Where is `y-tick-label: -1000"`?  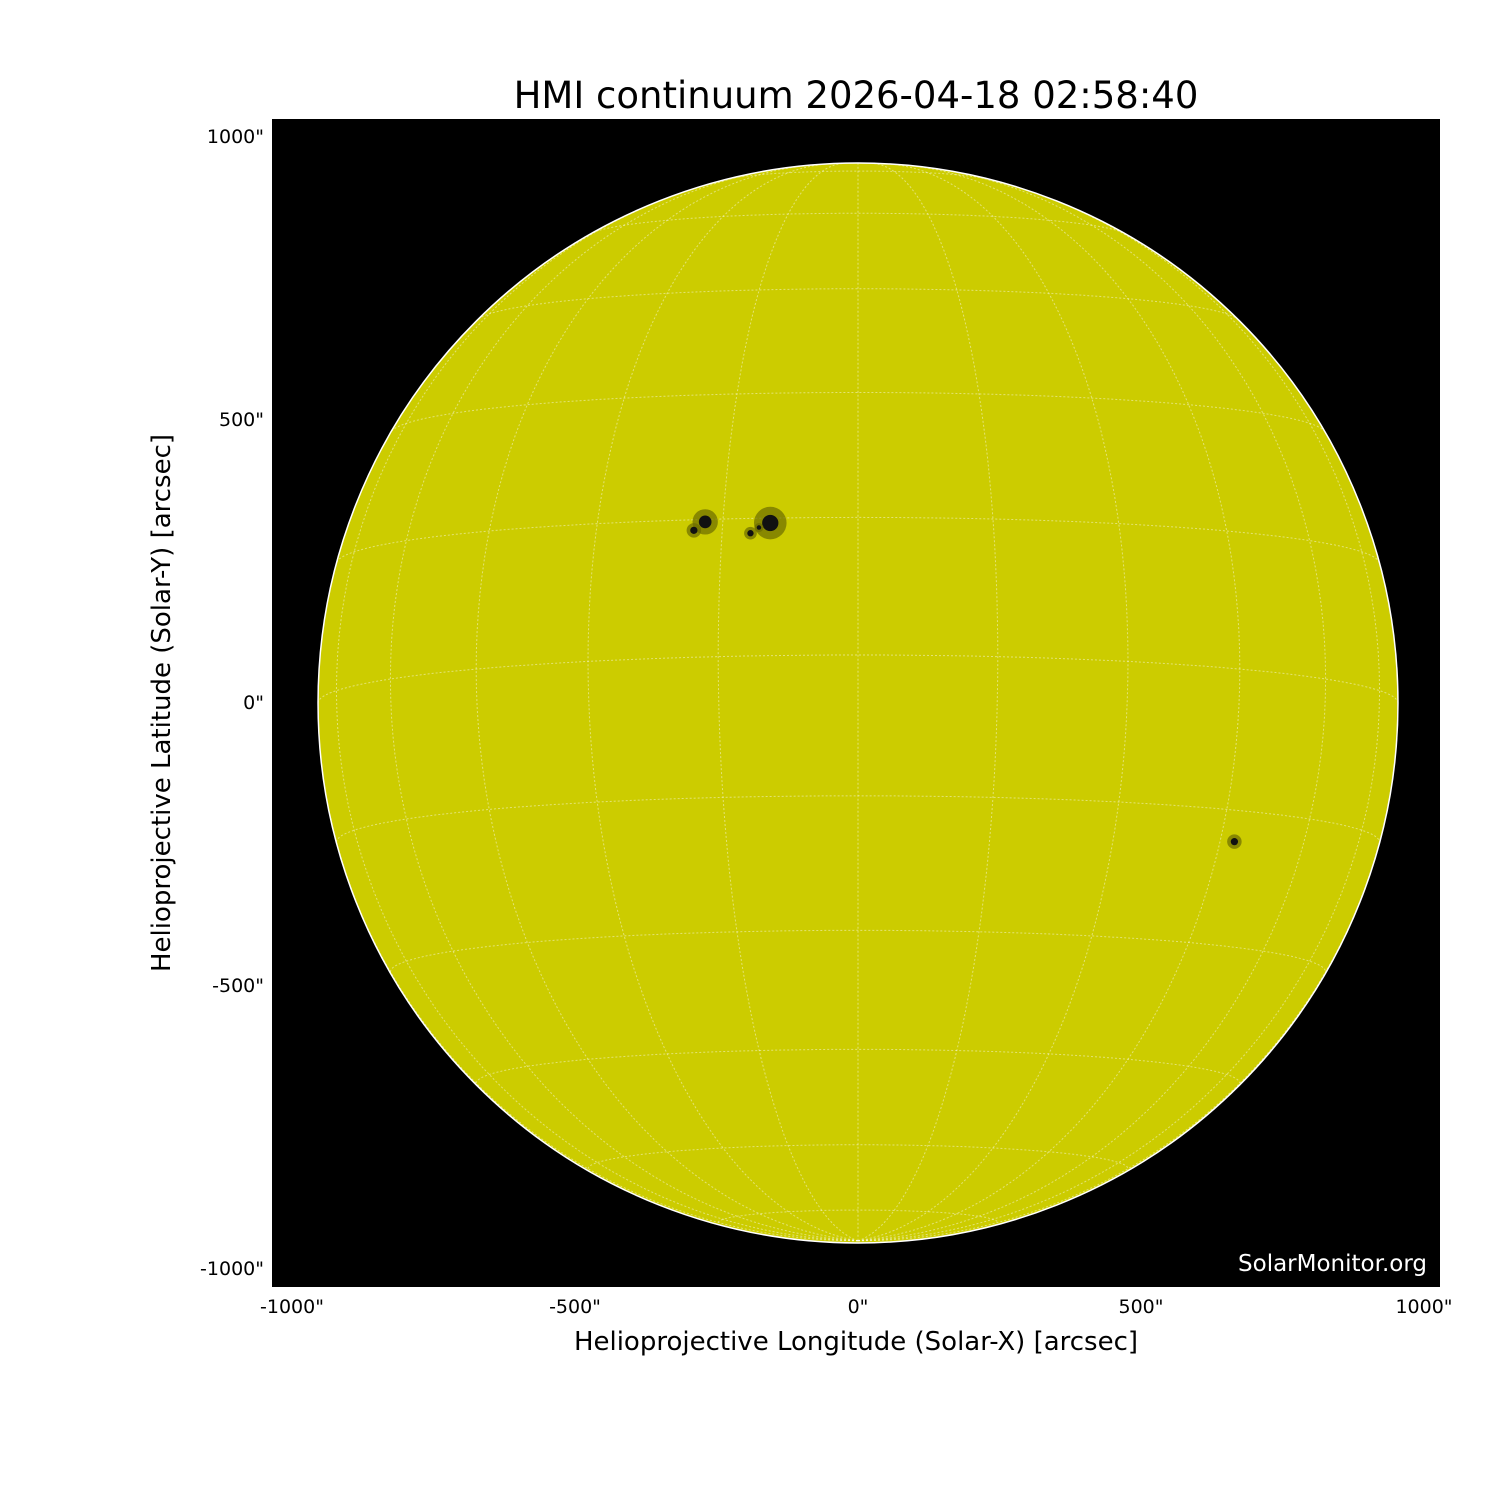 y-tick-label: -1000" is located at coordinates (232, 1269).